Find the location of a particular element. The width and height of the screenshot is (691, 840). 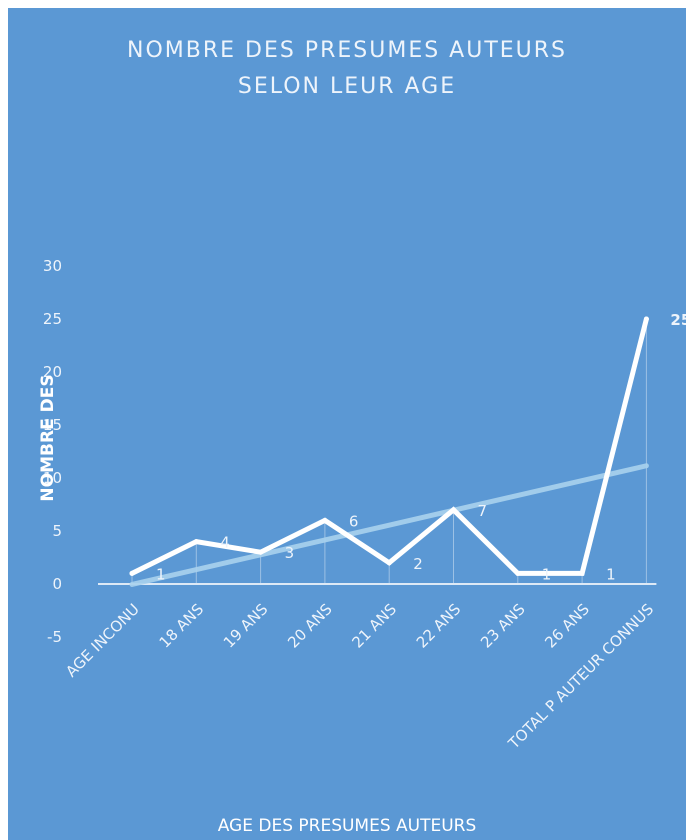

x-tick-label: 21 ANS is located at coordinates (375, 626).